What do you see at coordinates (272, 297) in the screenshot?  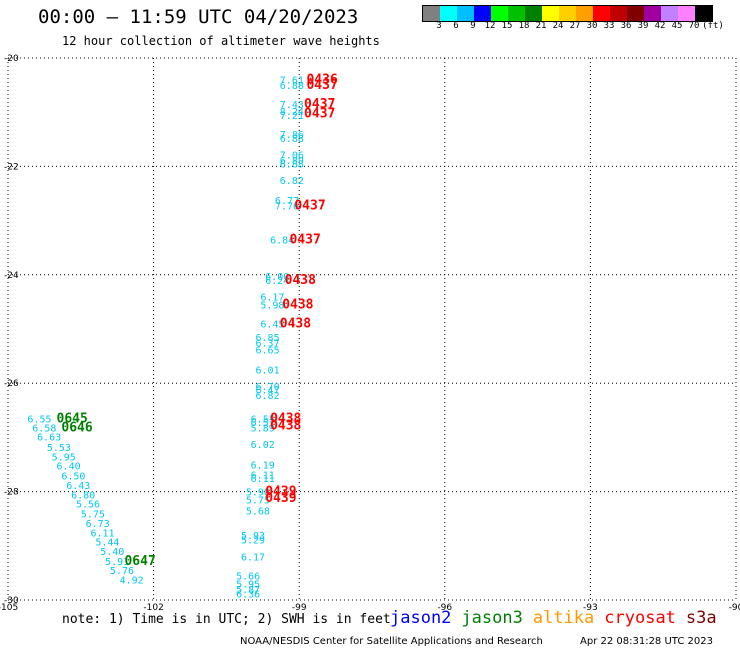 I see `wave-height-label: 6.17` at bounding box center [272, 297].